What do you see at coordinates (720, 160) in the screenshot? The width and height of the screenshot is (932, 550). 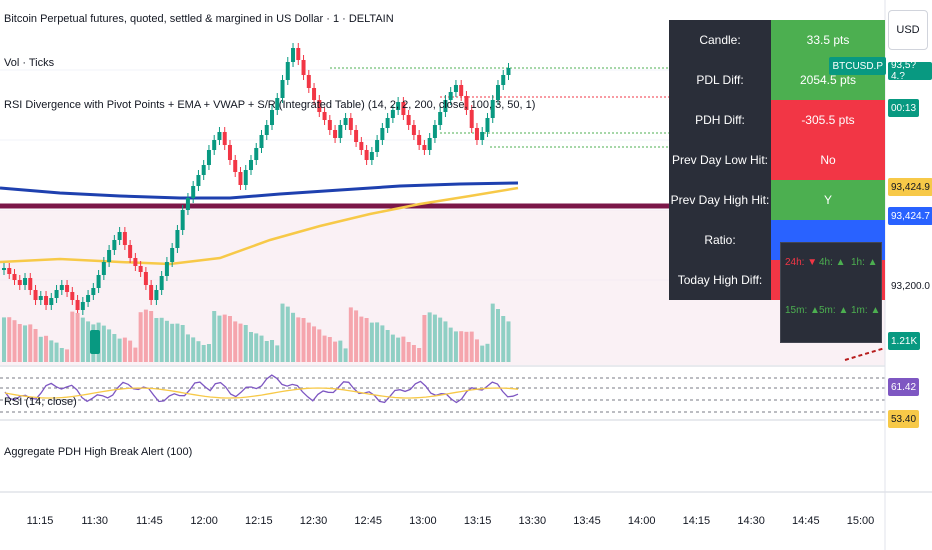 I see `info-table-label: Prev Day Low Hit:` at bounding box center [720, 160].